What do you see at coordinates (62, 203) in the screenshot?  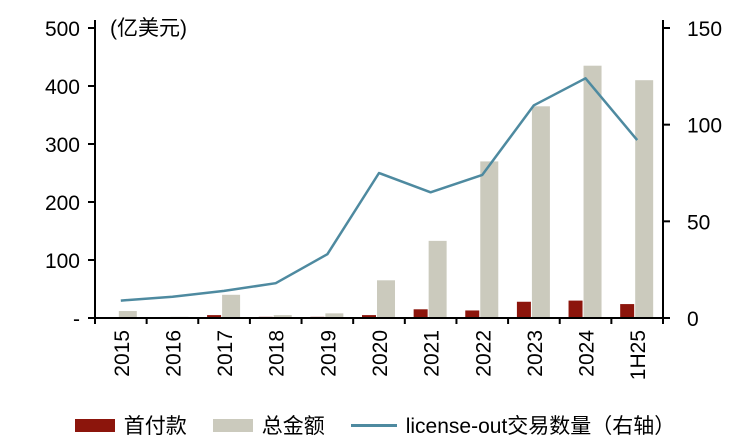 I see `left-axis-tick-label: 200` at bounding box center [62, 203].